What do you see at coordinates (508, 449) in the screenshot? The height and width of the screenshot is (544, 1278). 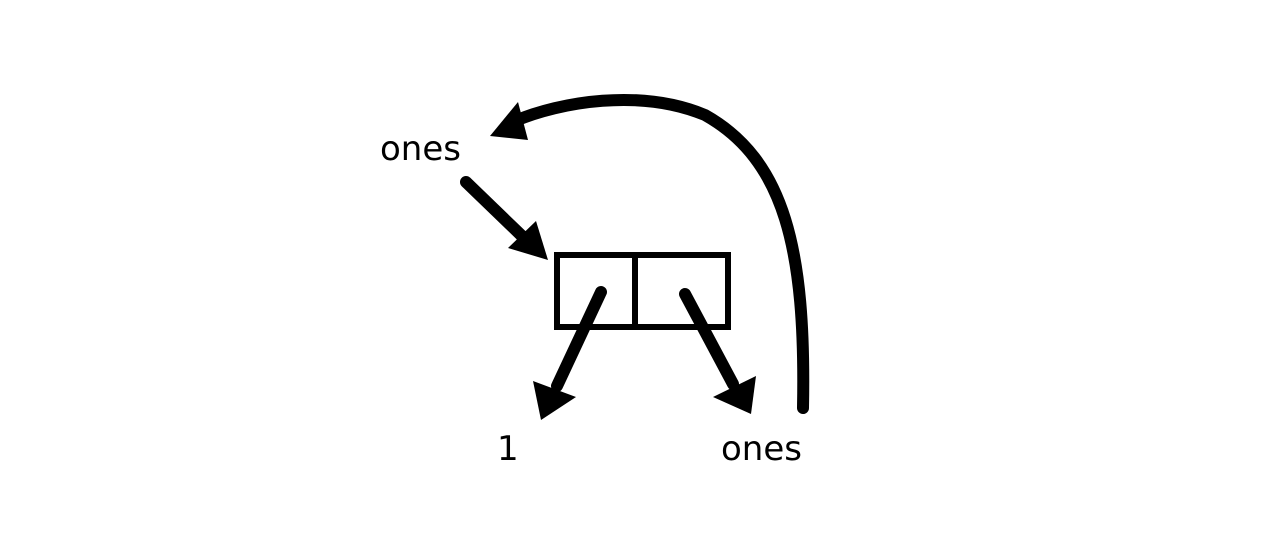 I see `car-value-label: 1` at bounding box center [508, 449].